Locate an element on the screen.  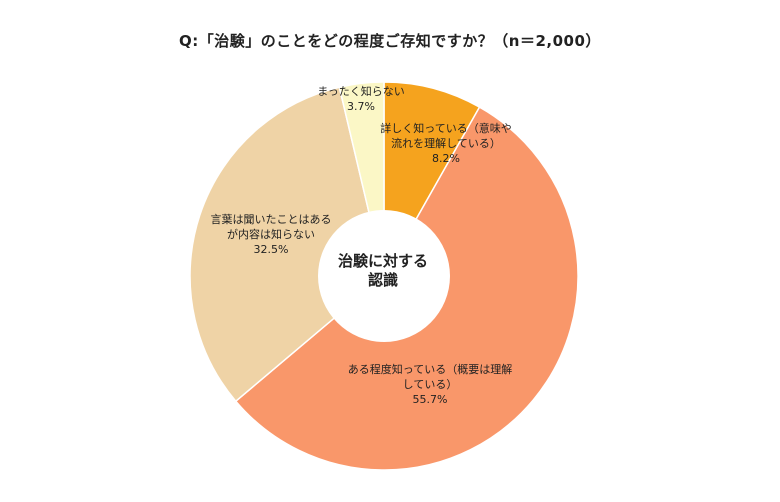
label-detailed-knowledge: 詳しく知っている（意味や 流れを理解している） 8.2% is located at coordinates (446, 143).